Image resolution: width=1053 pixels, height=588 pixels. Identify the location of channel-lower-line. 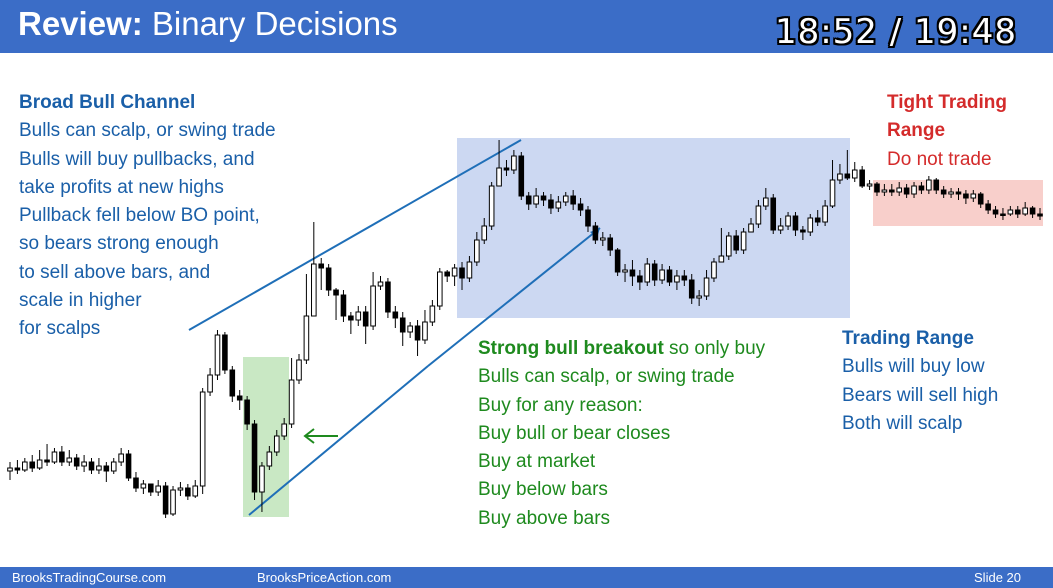
(338, 440).